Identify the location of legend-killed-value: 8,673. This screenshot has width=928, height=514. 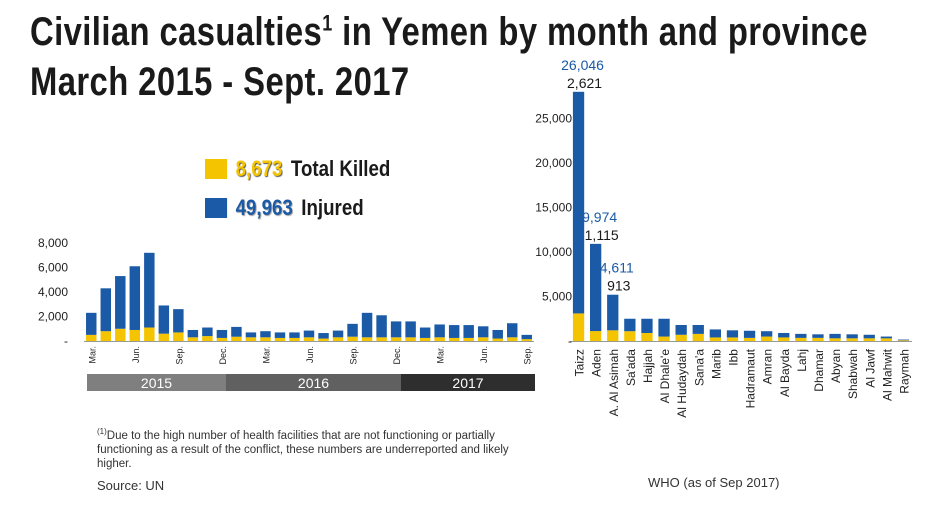
(259, 168).